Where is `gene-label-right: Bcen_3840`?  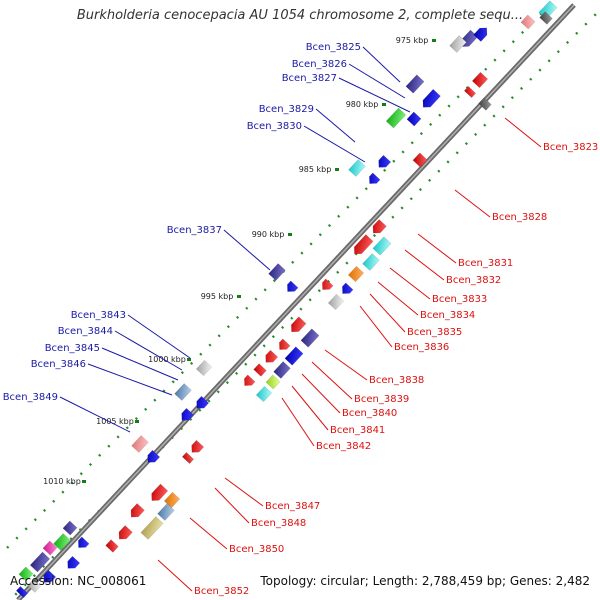
gene-label-right: Bcen_3840 is located at coordinates (369, 413).